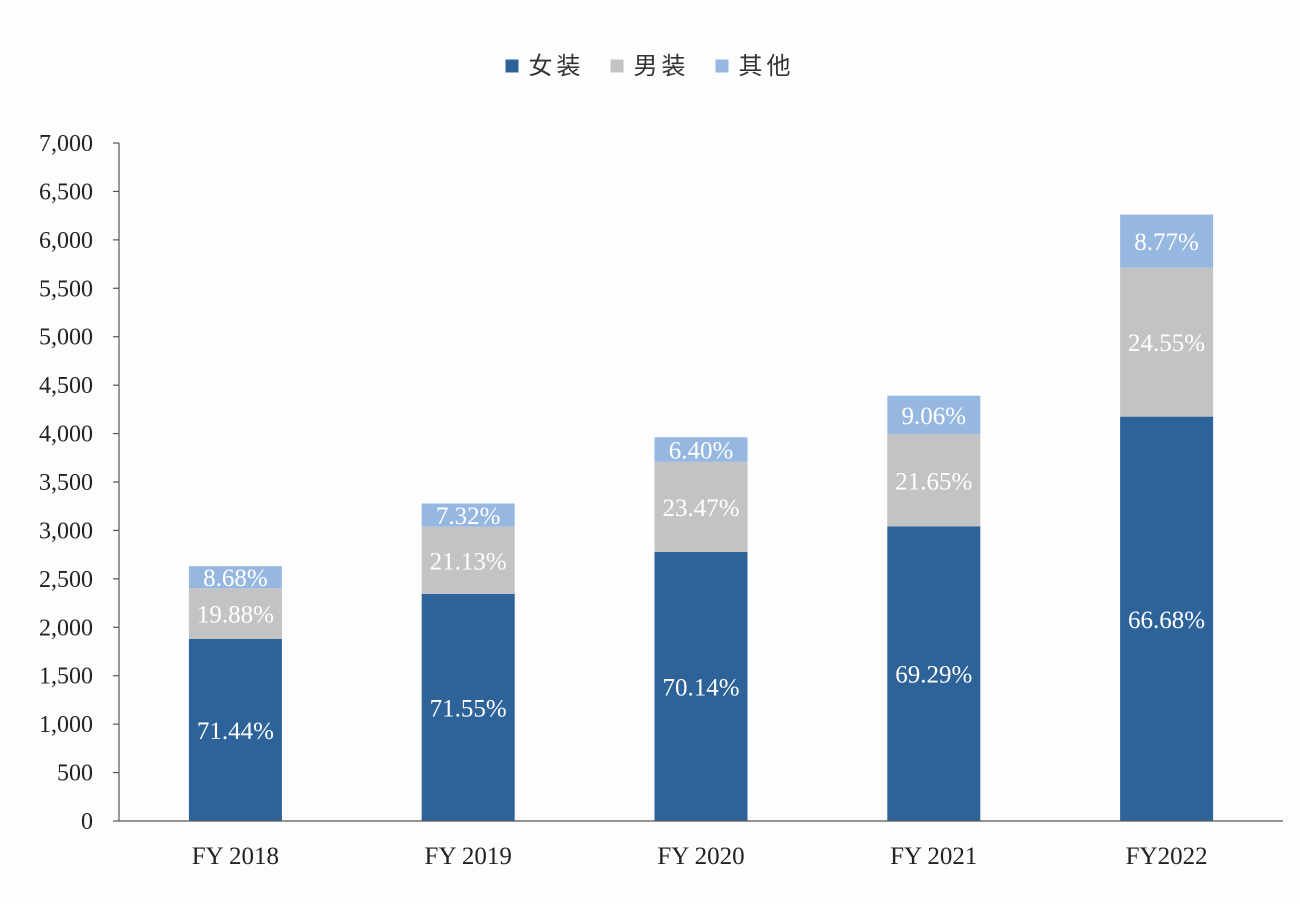  What do you see at coordinates (66, 338) in the screenshot?
I see `y-tick-label: 5,000` at bounding box center [66, 338].